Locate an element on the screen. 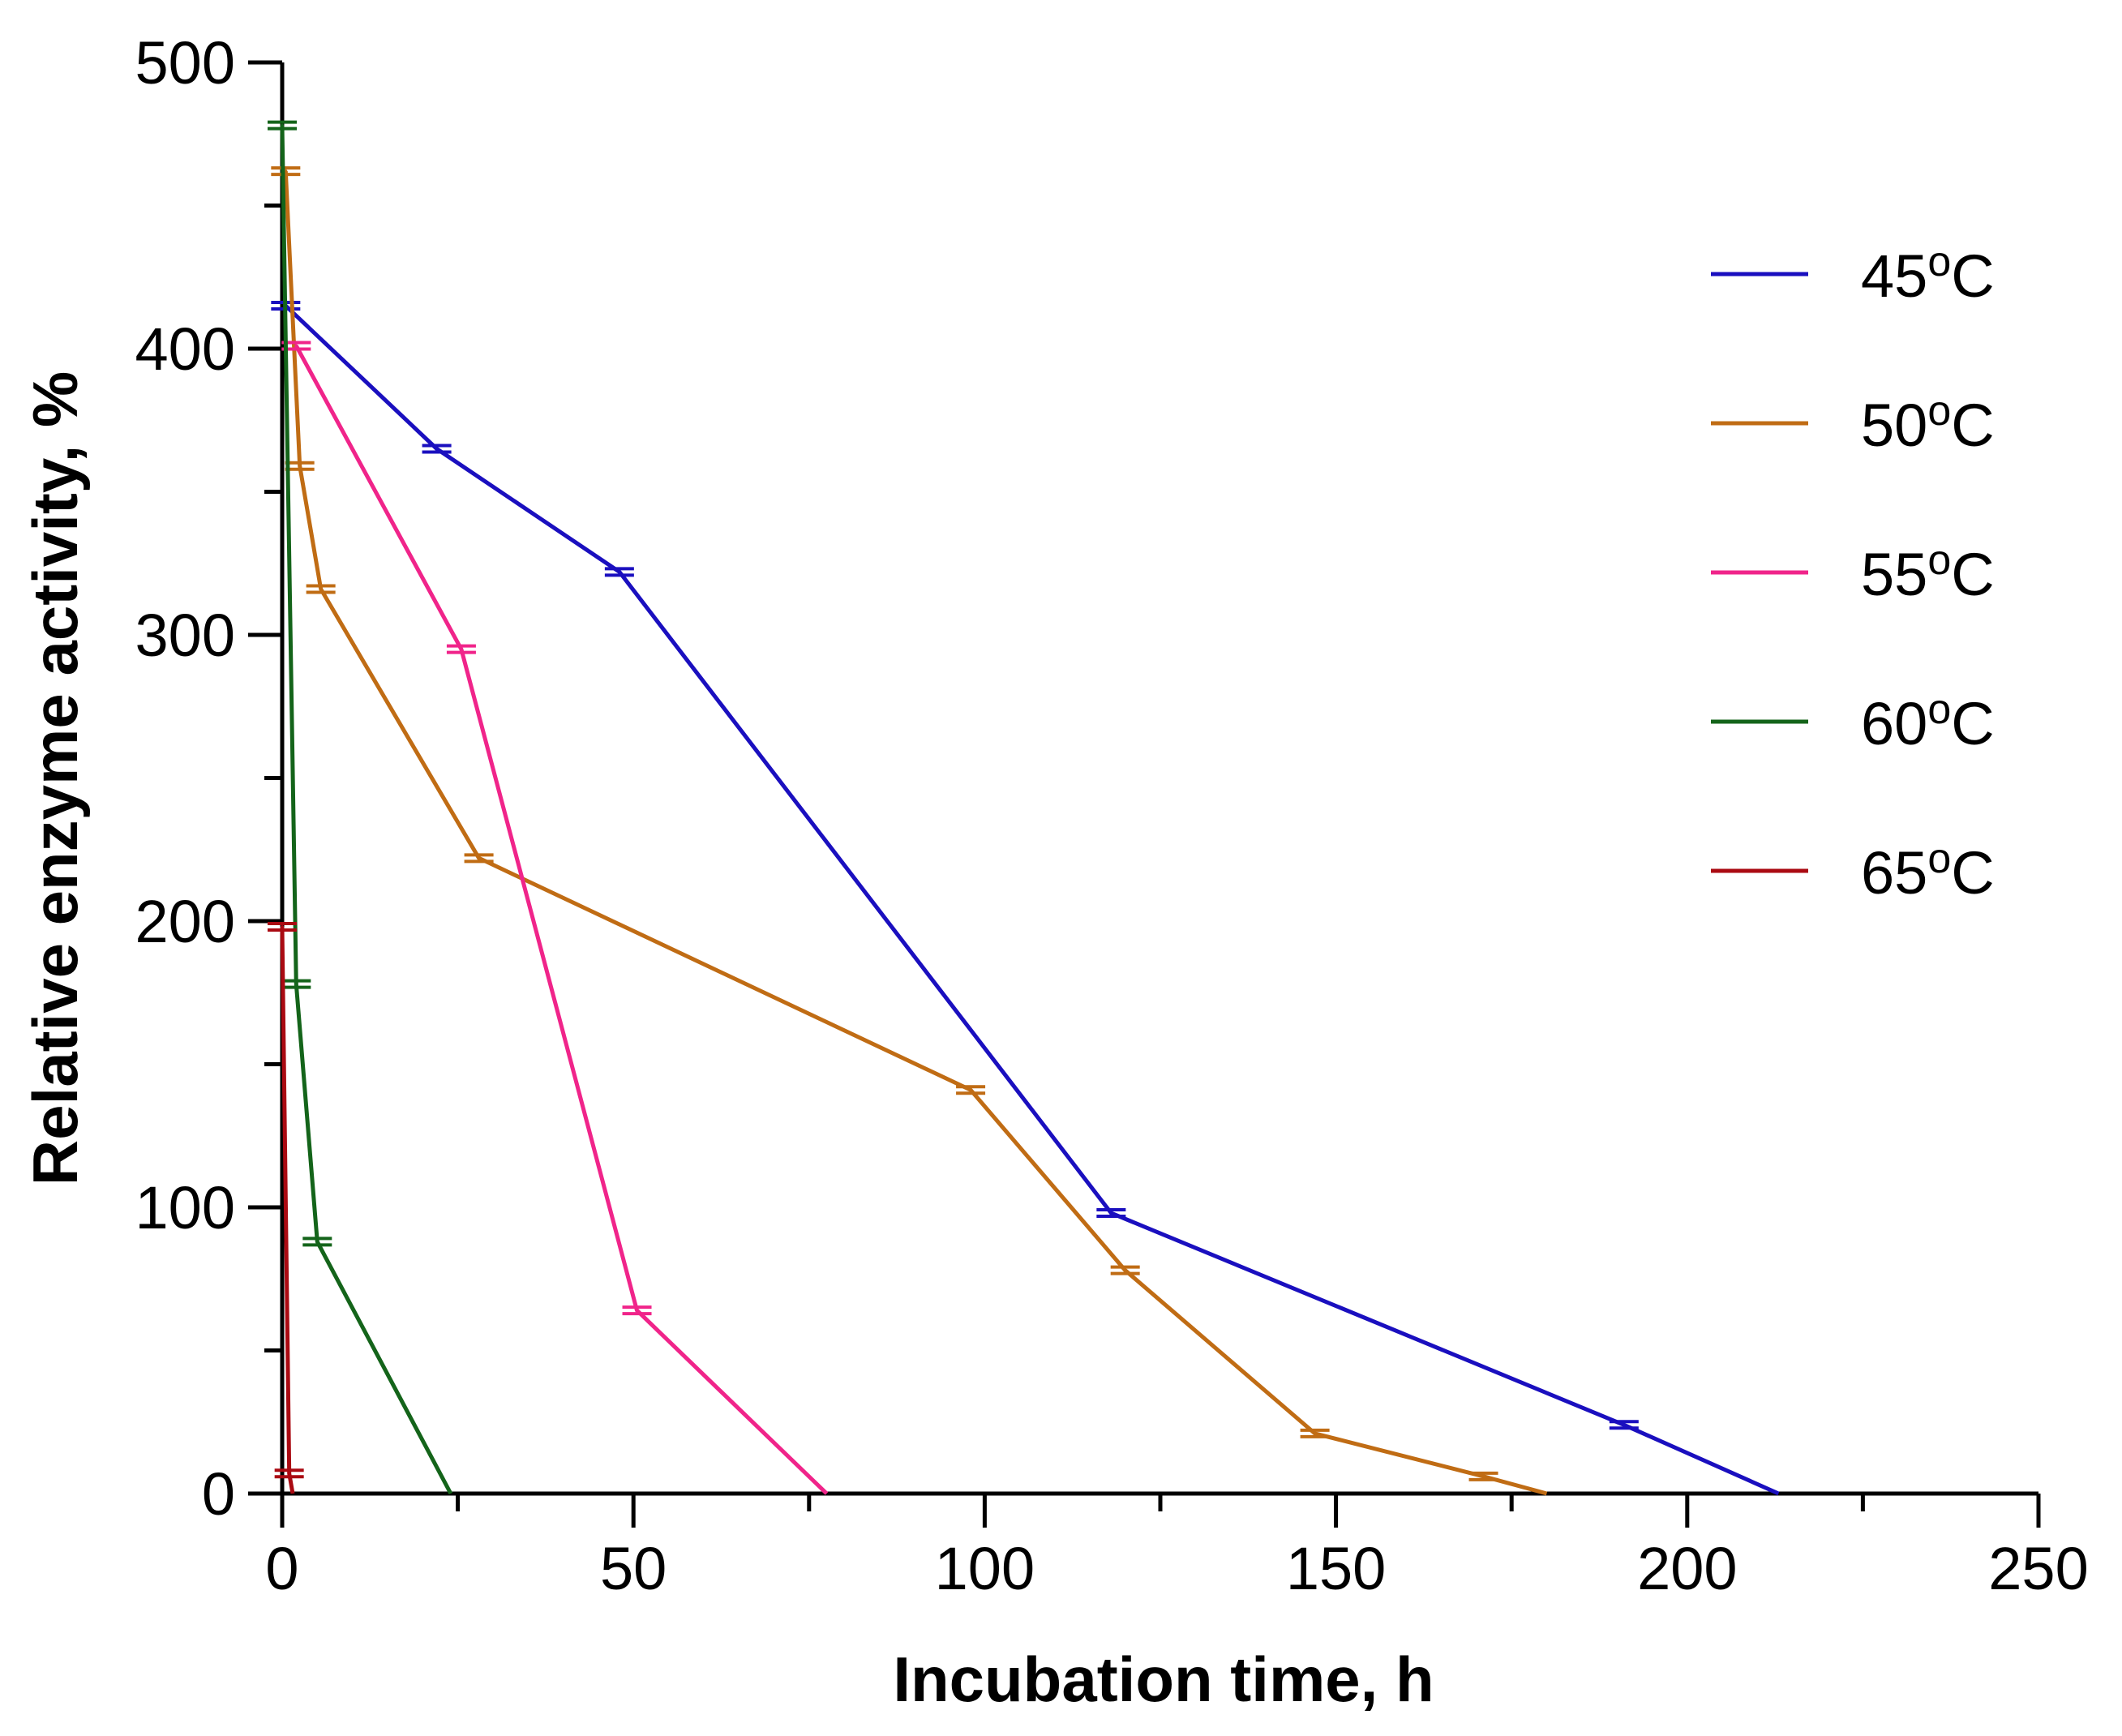  y-tick-label: 400 is located at coordinates (185, 349).